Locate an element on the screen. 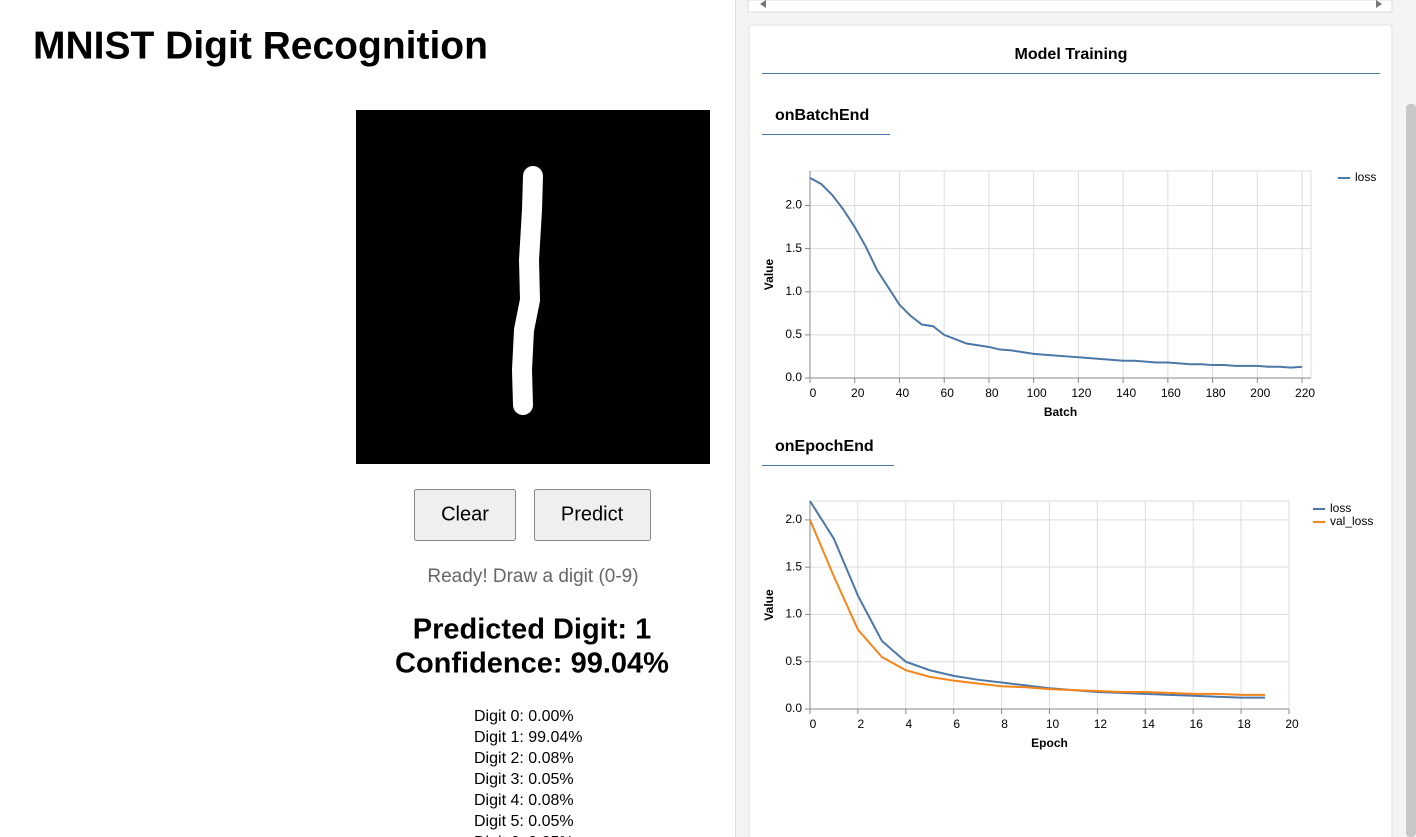  x-tick-label: 18 is located at coordinates (1244, 724).